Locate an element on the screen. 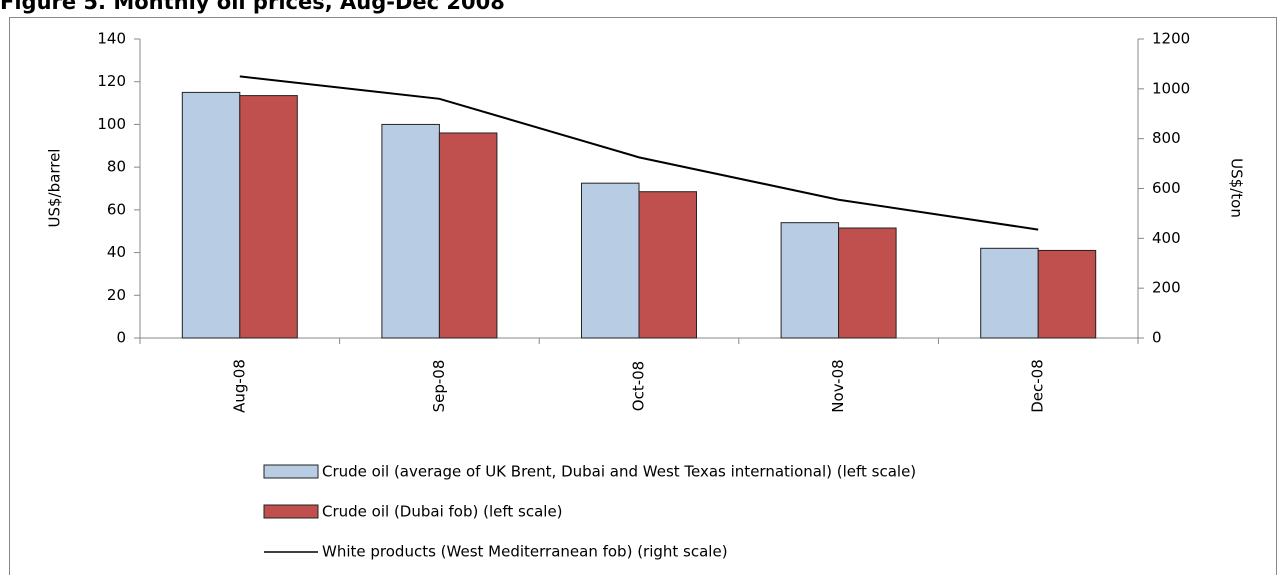  y-tick-label: 100 is located at coordinates (111, 124).